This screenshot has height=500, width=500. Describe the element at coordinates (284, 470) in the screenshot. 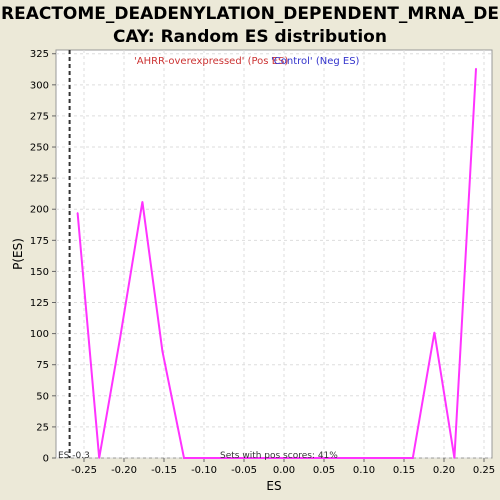

I see `x-tick-label: 0.00` at that location.